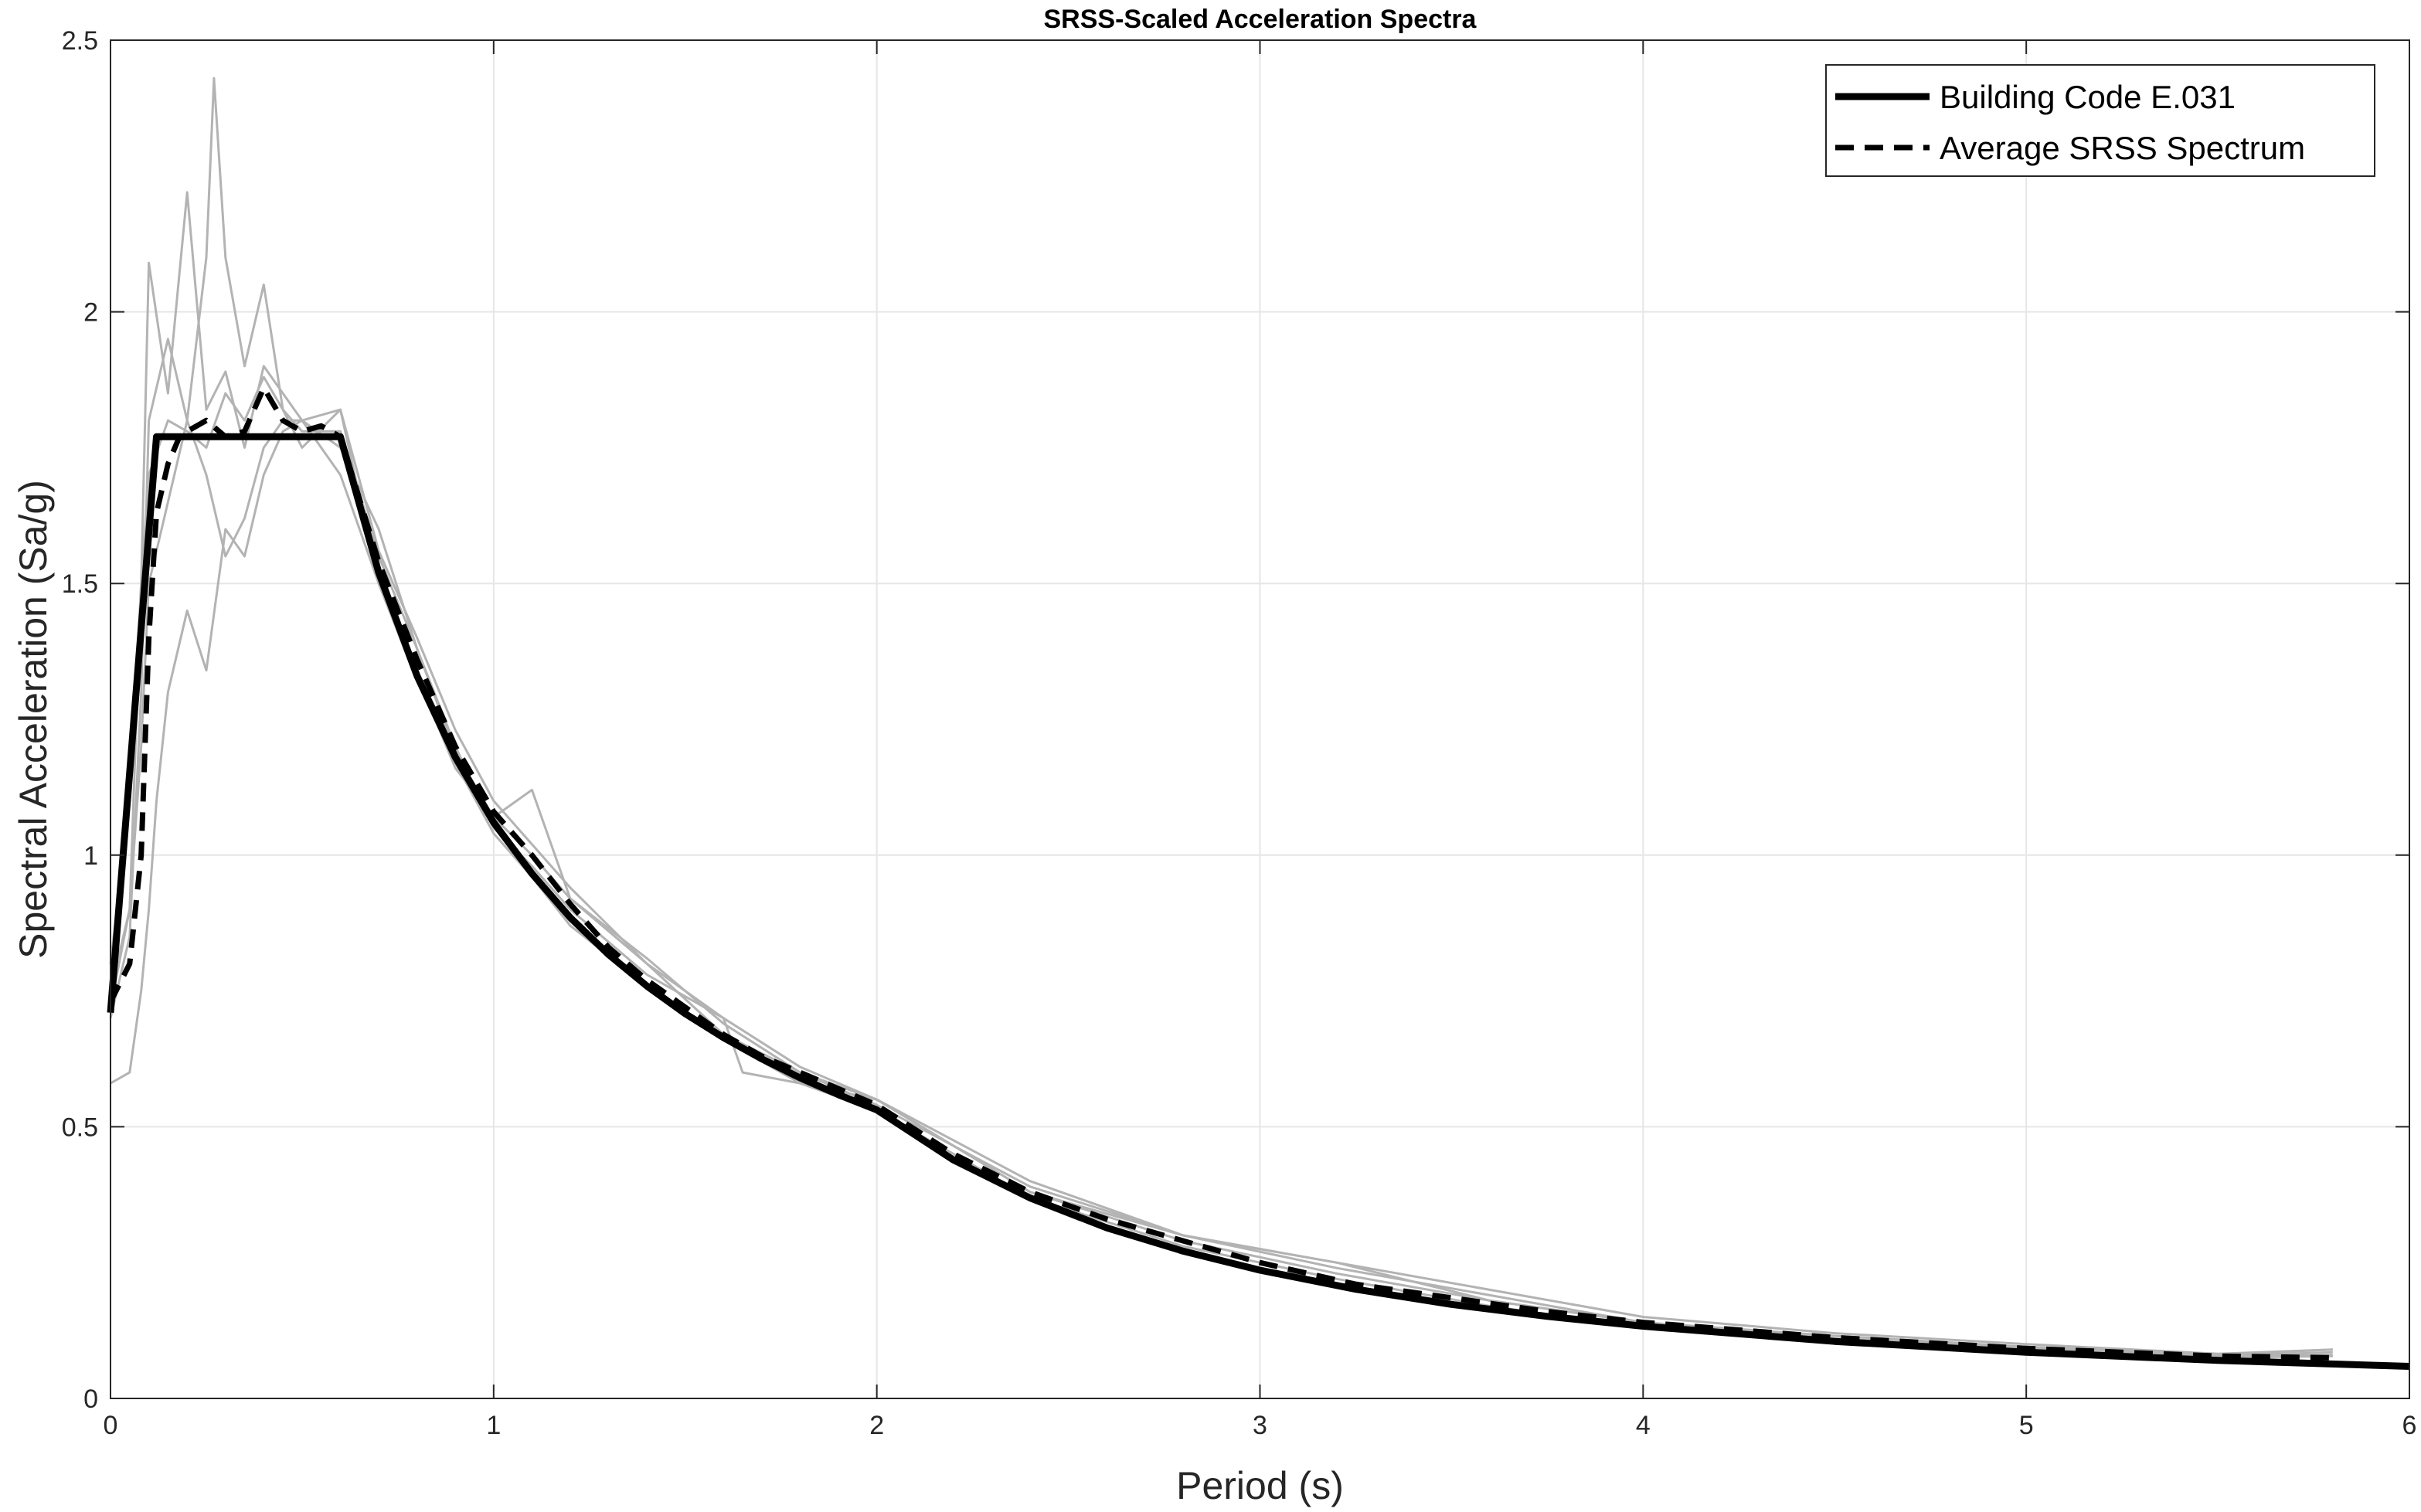  What do you see at coordinates (2123, 148) in the screenshot?
I see `legend-label-average-srss: Average SRSS Spectrum` at bounding box center [2123, 148].